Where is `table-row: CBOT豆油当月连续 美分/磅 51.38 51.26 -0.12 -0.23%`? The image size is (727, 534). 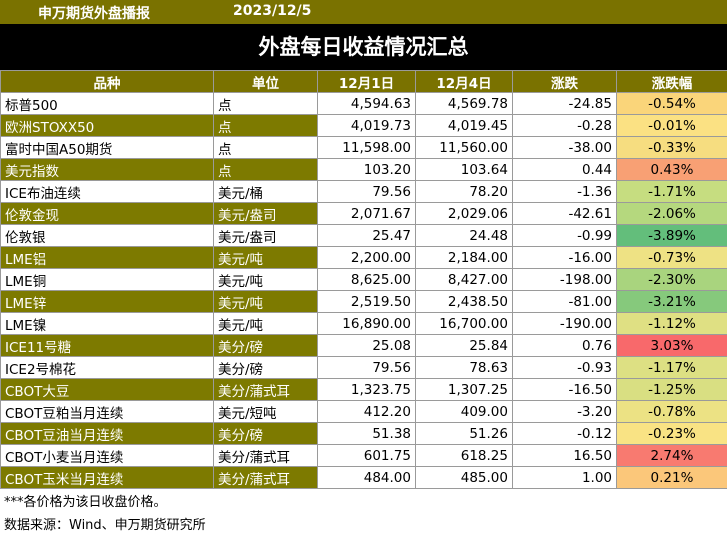
table-row: CBOT豆油当月连续 美分/磅 51.38 51.26 -0.12 -0.23% is located at coordinates (363, 433).